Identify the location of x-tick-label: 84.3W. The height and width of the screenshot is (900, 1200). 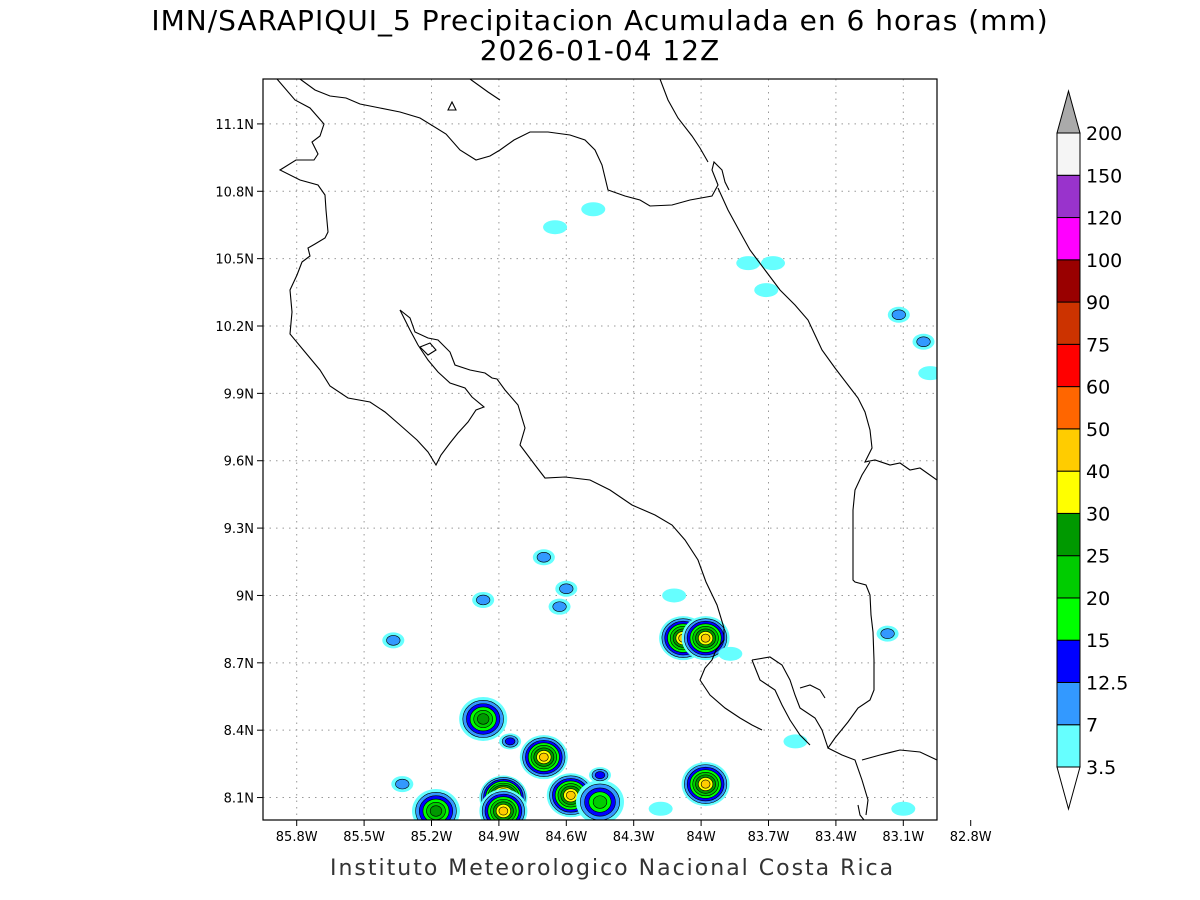
(634, 837).